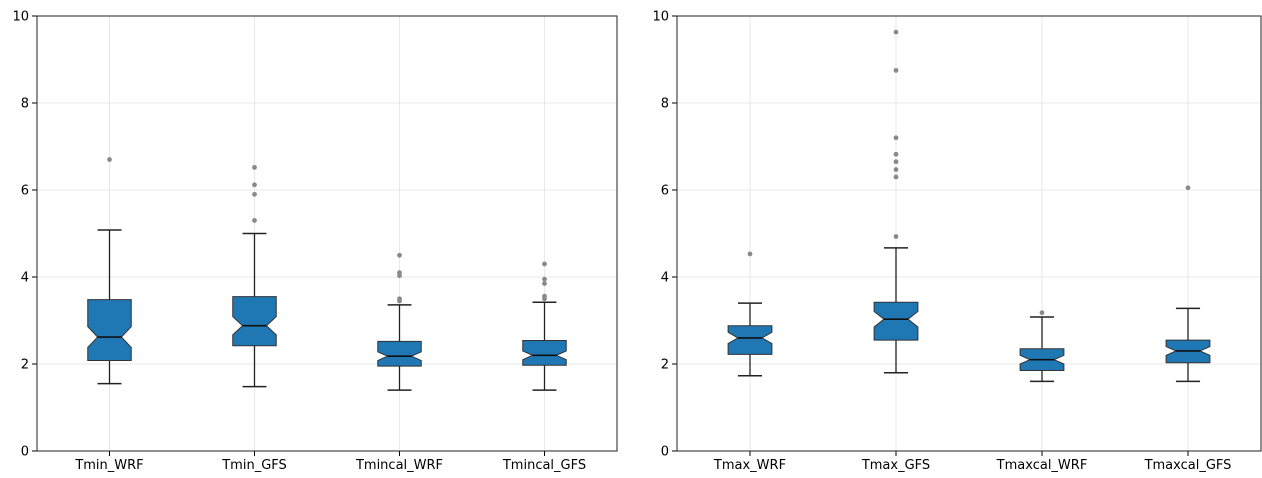  I want to click on x-tick-label: Tmincal_WRF, so click(399, 465).